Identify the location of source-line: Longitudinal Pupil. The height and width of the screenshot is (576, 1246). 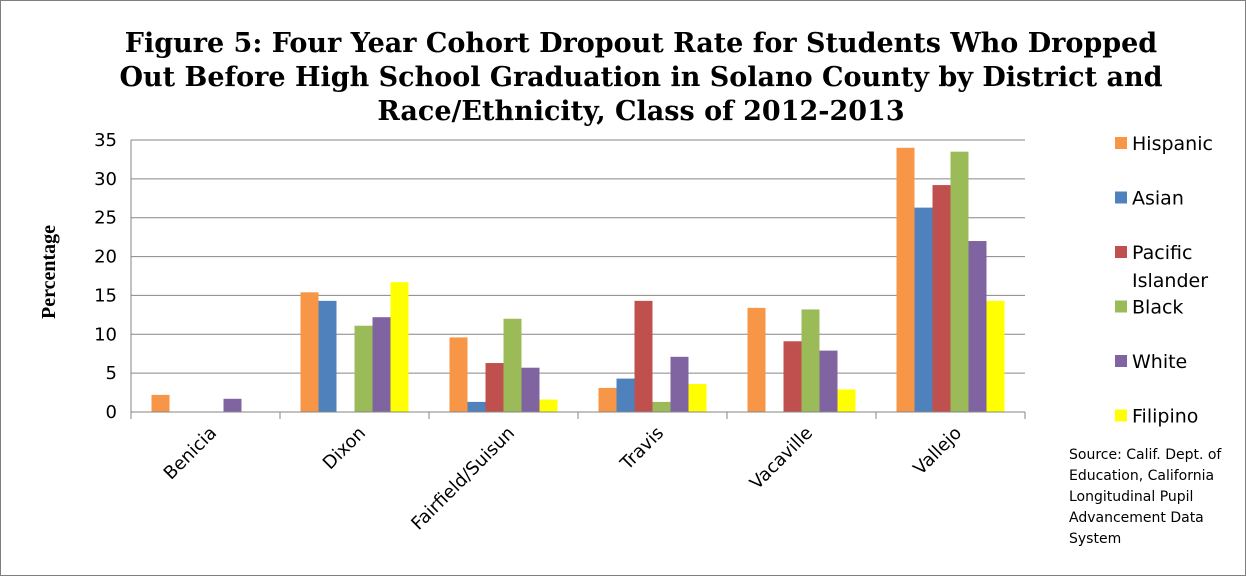
(1131, 497).